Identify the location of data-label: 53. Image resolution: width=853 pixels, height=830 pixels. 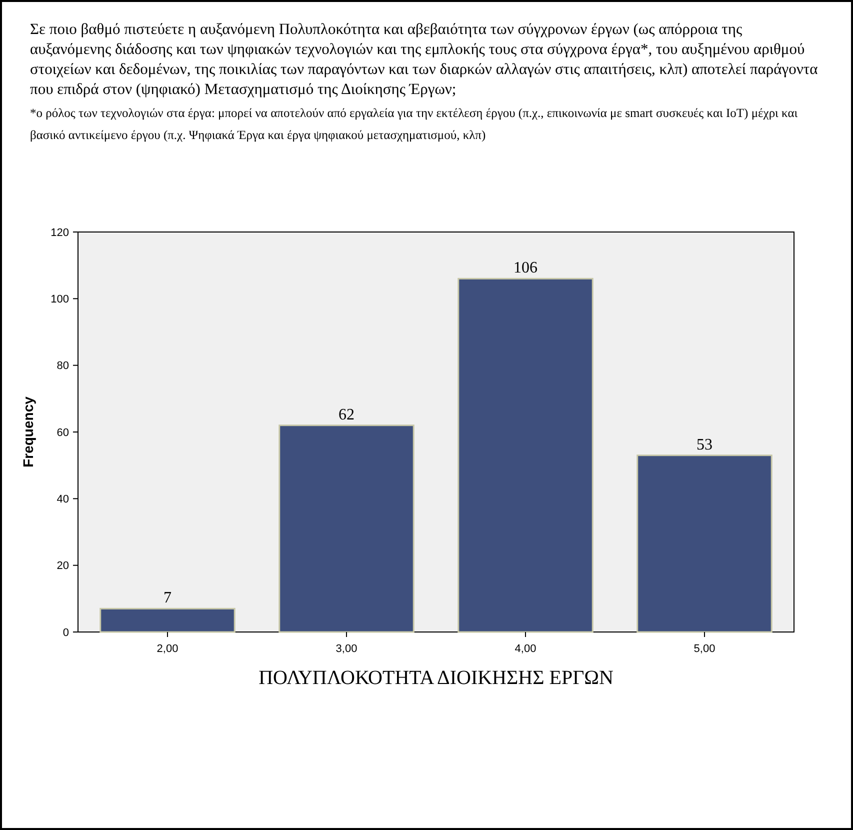
(704, 445).